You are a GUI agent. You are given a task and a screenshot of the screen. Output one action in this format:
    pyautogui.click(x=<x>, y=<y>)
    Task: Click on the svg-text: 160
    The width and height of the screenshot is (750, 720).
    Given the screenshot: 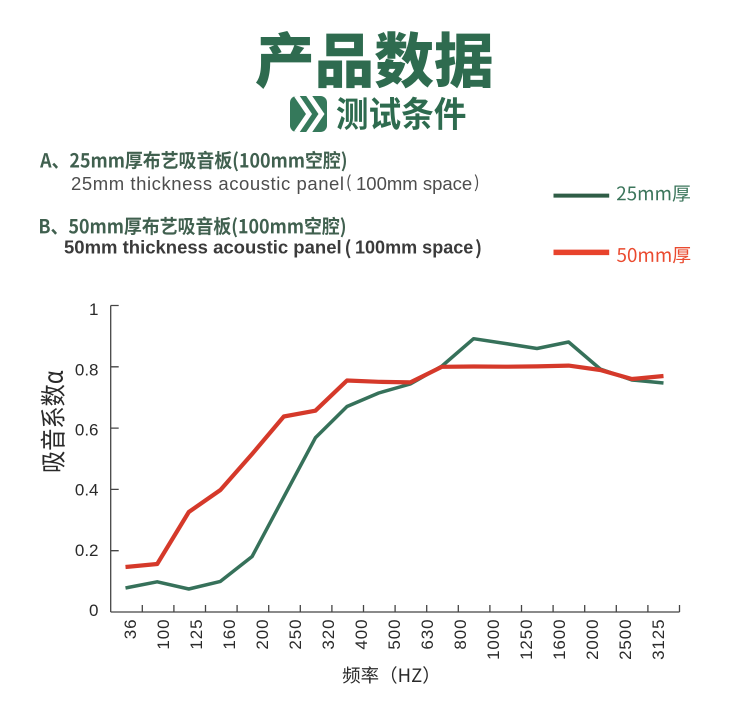 What is the action you would take?
    pyautogui.click(x=229, y=634)
    